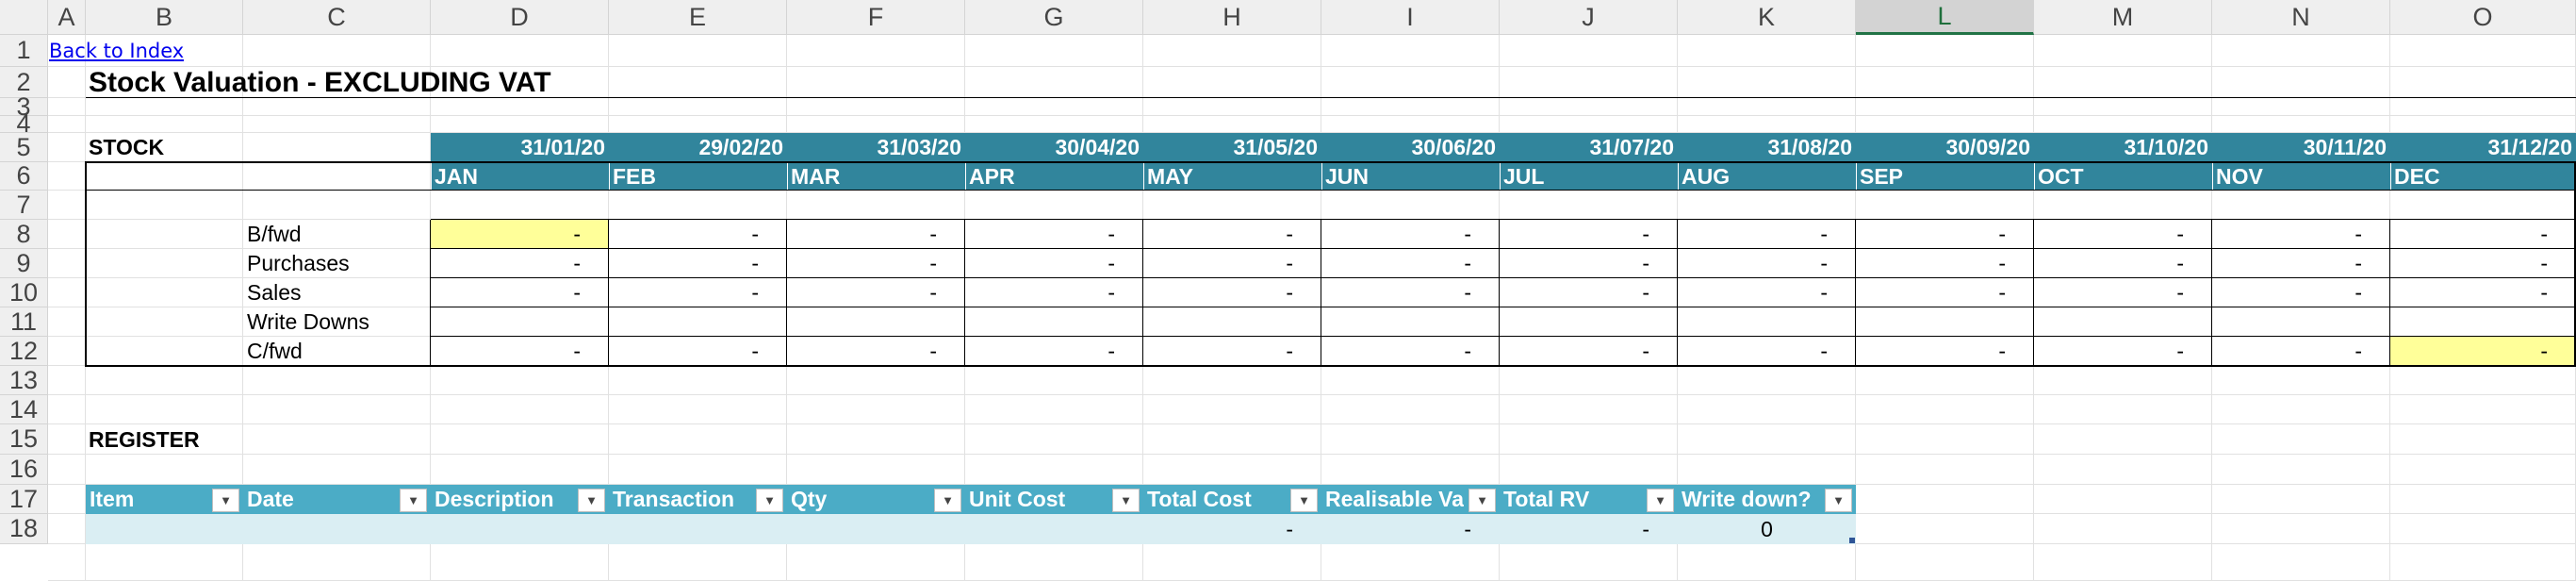 Image resolution: width=2576 pixels, height=581 pixels. What do you see at coordinates (1232, 17) in the screenshot?
I see `column-header-h: H` at bounding box center [1232, 17].